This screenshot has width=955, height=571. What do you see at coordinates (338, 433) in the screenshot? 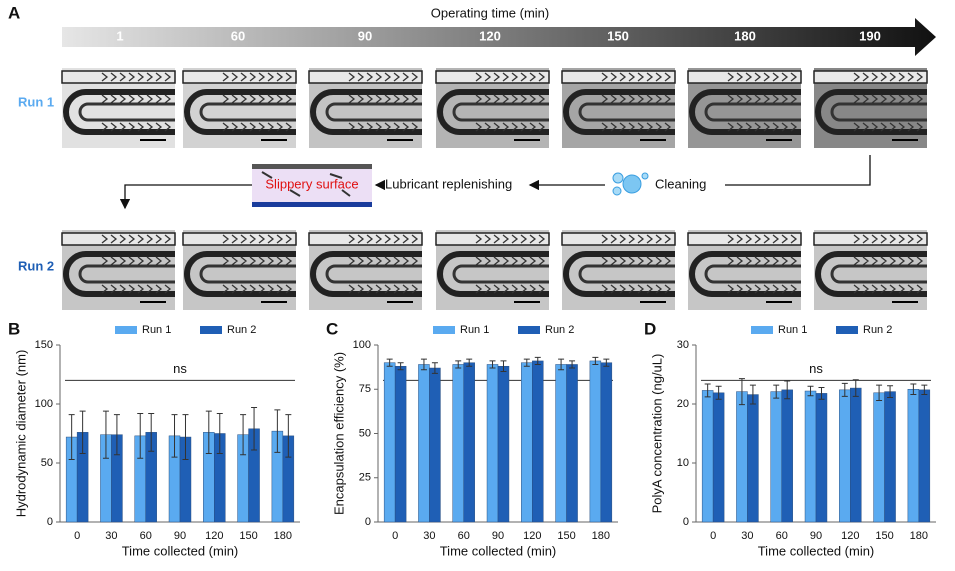
I see `y-axis-title: Encapsulation efficiency (%)` at bounding box center [338, 433].